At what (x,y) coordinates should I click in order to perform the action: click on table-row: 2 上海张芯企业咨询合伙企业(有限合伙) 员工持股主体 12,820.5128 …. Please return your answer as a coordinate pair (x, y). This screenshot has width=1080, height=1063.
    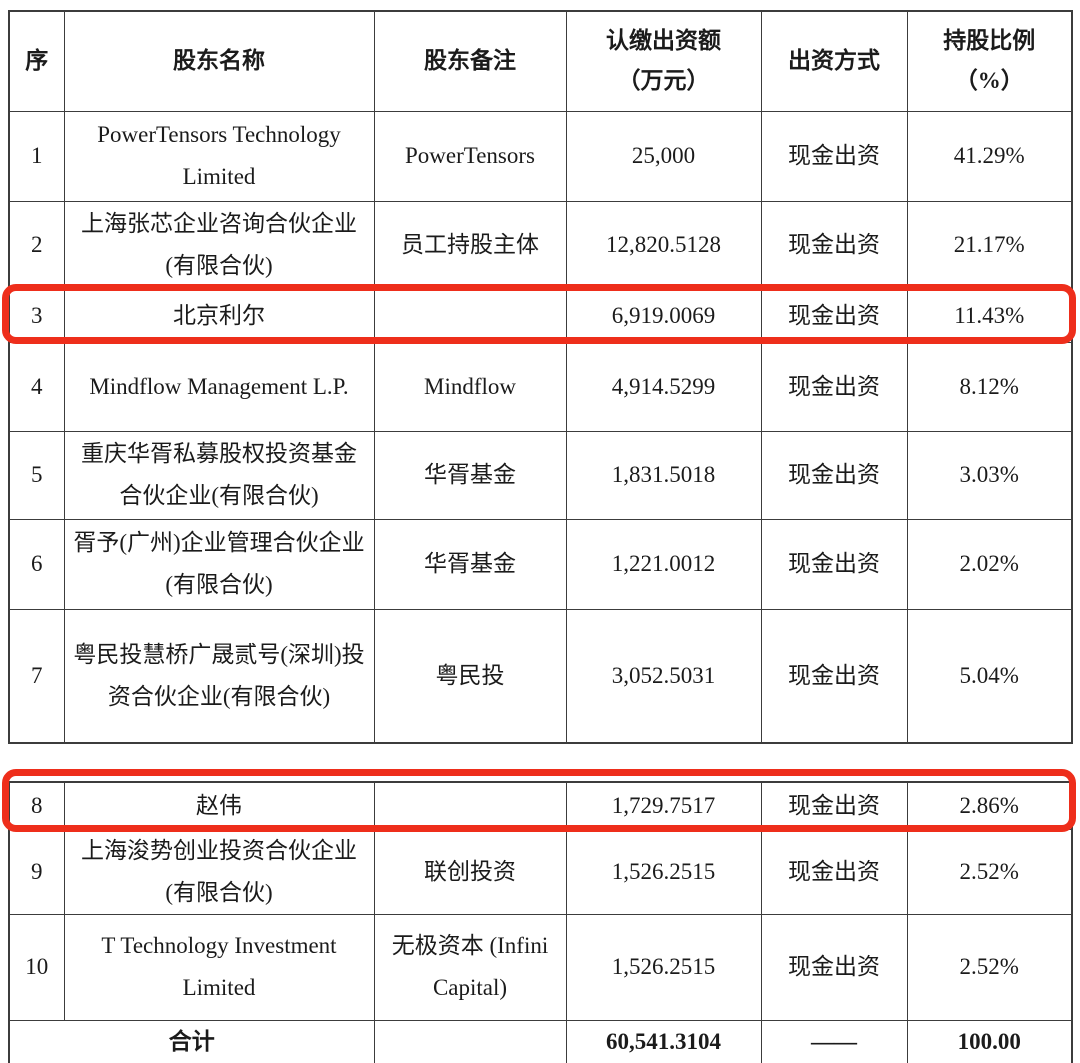
    Looking at the image, I should click on (540, 245).